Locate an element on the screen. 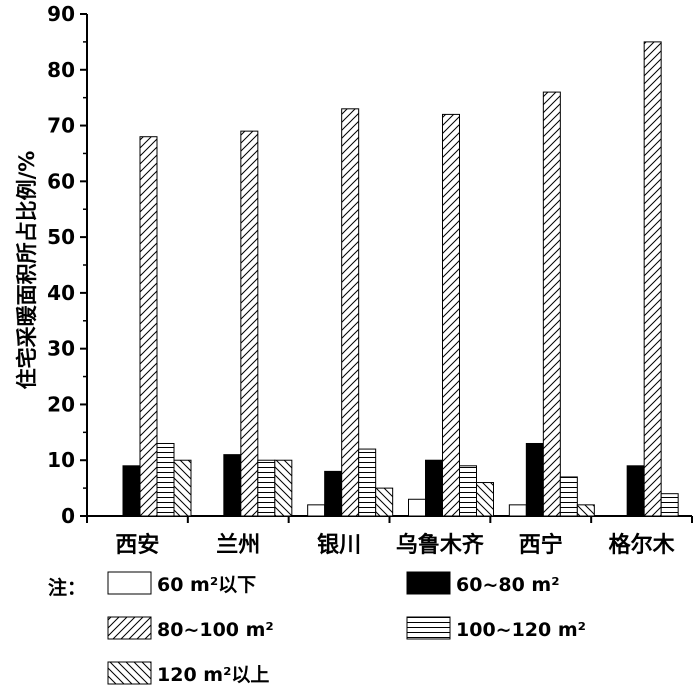  x-tick-label: 西安 is located at coordinates (137, 545).